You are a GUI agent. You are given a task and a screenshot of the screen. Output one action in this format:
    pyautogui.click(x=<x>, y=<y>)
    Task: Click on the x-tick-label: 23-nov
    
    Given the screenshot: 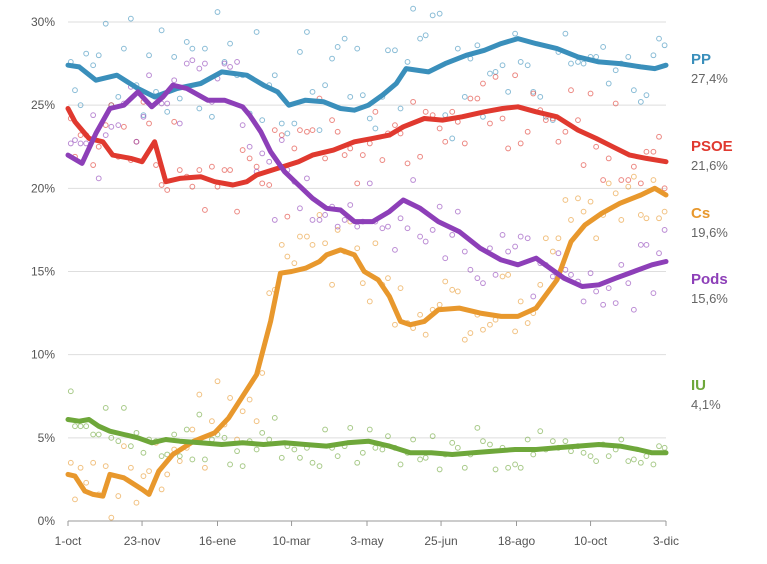 What is the action you would take?
    pyautogui.click(x=142, y=541)
    